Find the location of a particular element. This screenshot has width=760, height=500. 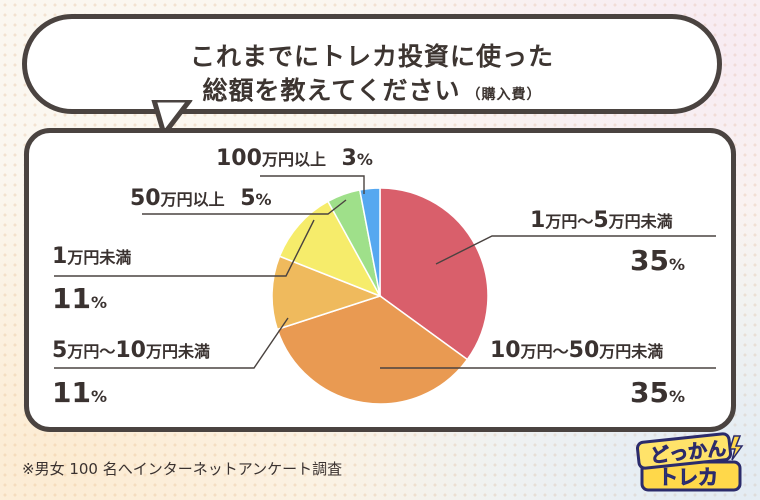

leader-s5 is located at coordinates (244, 207).